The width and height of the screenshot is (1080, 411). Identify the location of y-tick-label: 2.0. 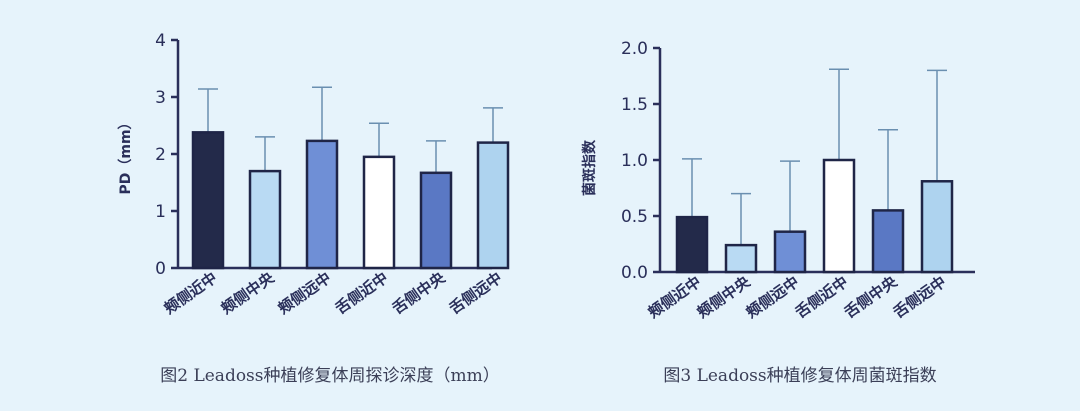
(634, 49).